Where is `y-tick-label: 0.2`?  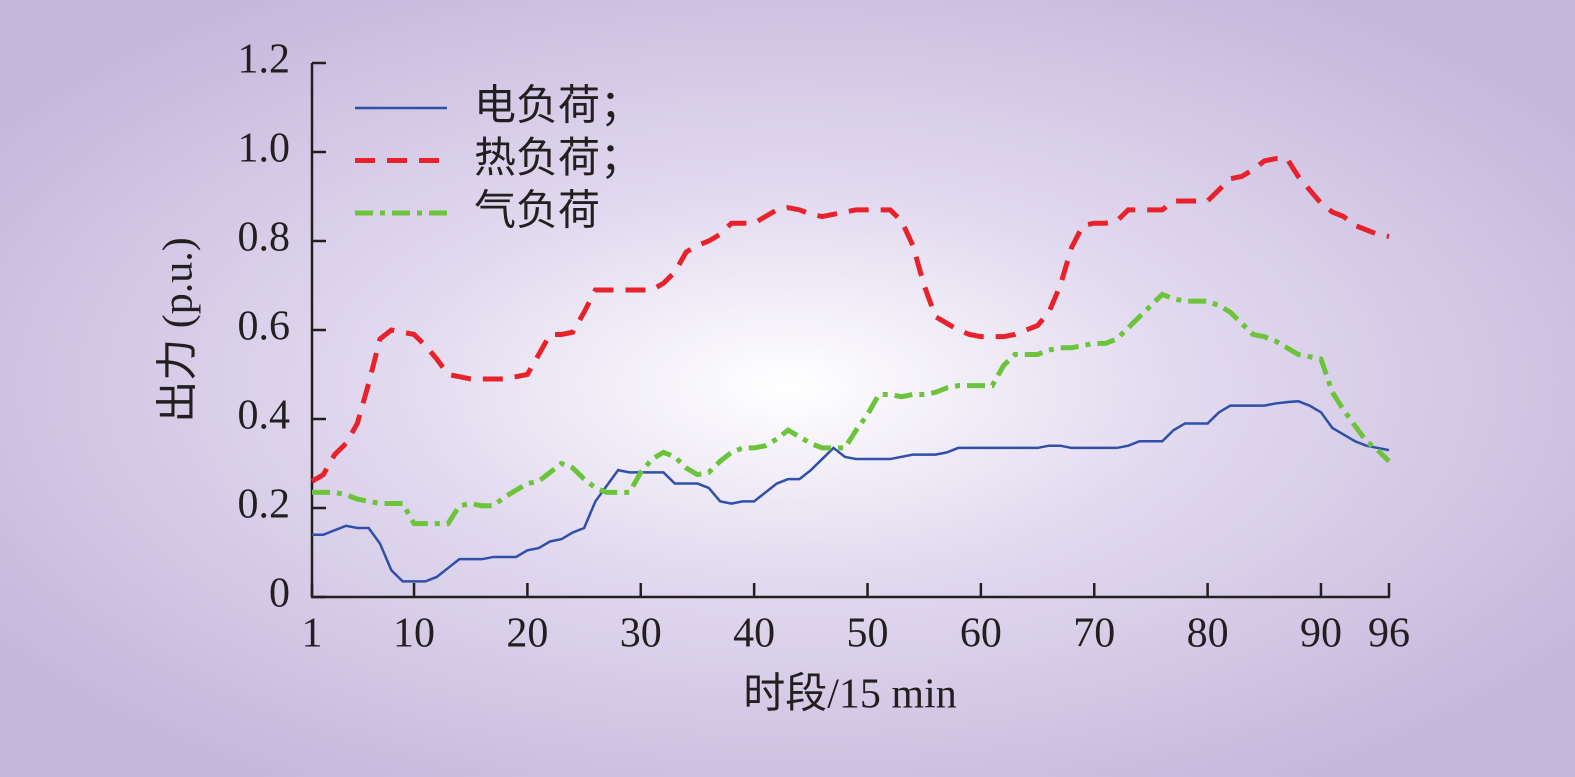
y-tick-label: 0.2 is located at coordinates (264, 505).